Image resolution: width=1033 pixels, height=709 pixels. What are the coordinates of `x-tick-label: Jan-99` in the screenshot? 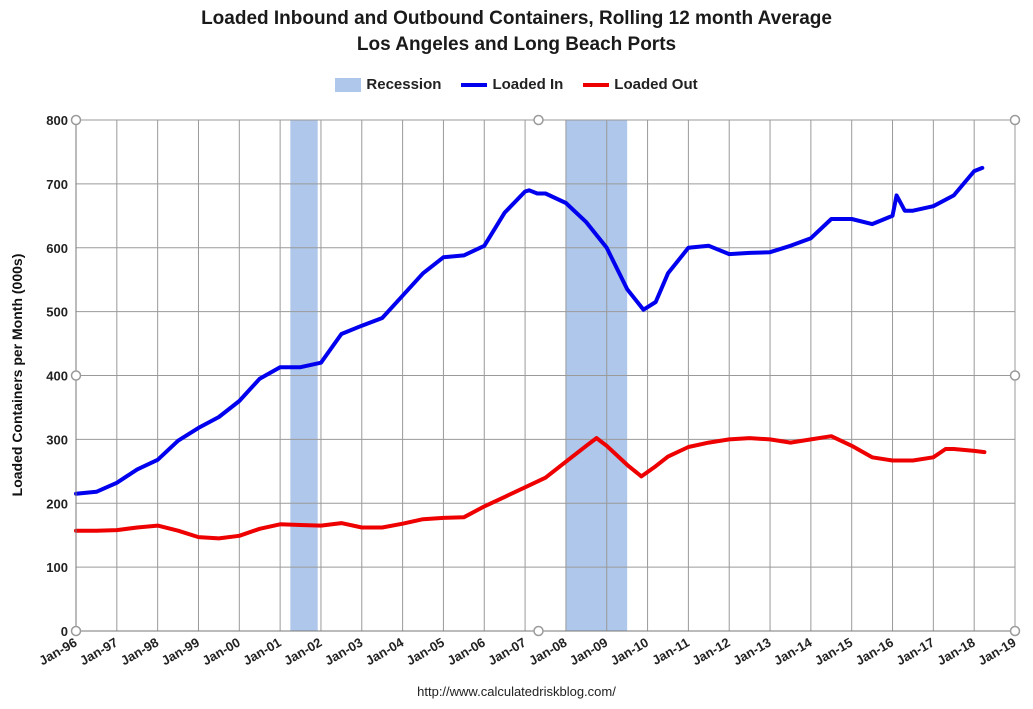 It's located at (180, 652).